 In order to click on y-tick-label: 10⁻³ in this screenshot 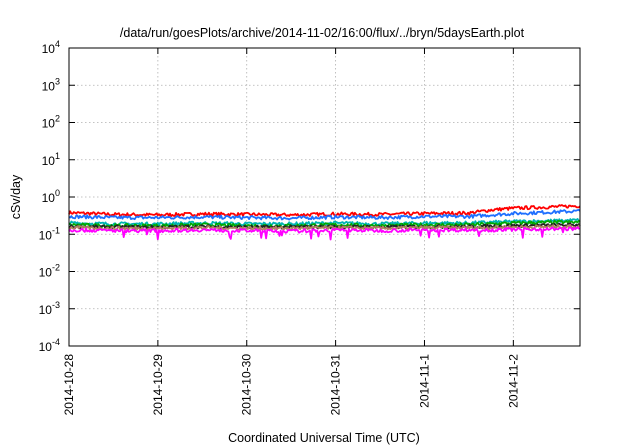, I will do `click(49, 308)`.